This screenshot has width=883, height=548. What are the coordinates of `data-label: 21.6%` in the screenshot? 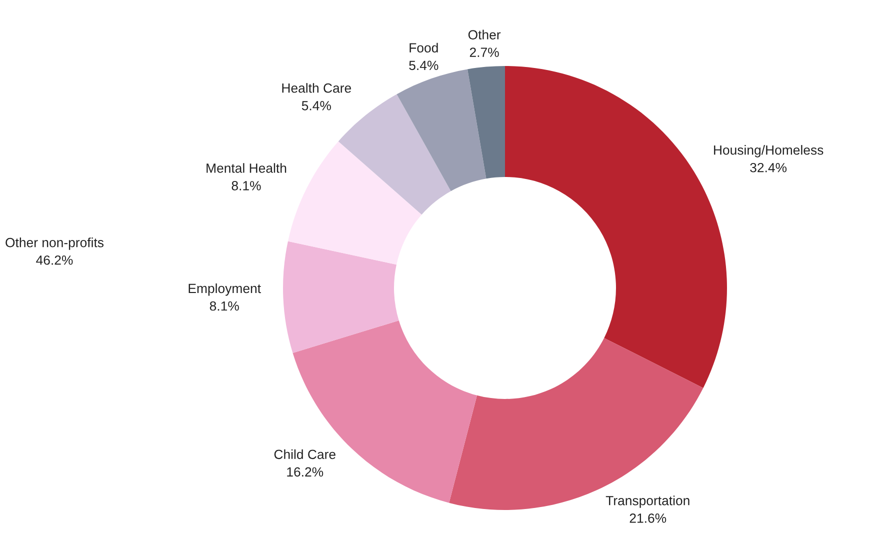 It's located at (648, 518).